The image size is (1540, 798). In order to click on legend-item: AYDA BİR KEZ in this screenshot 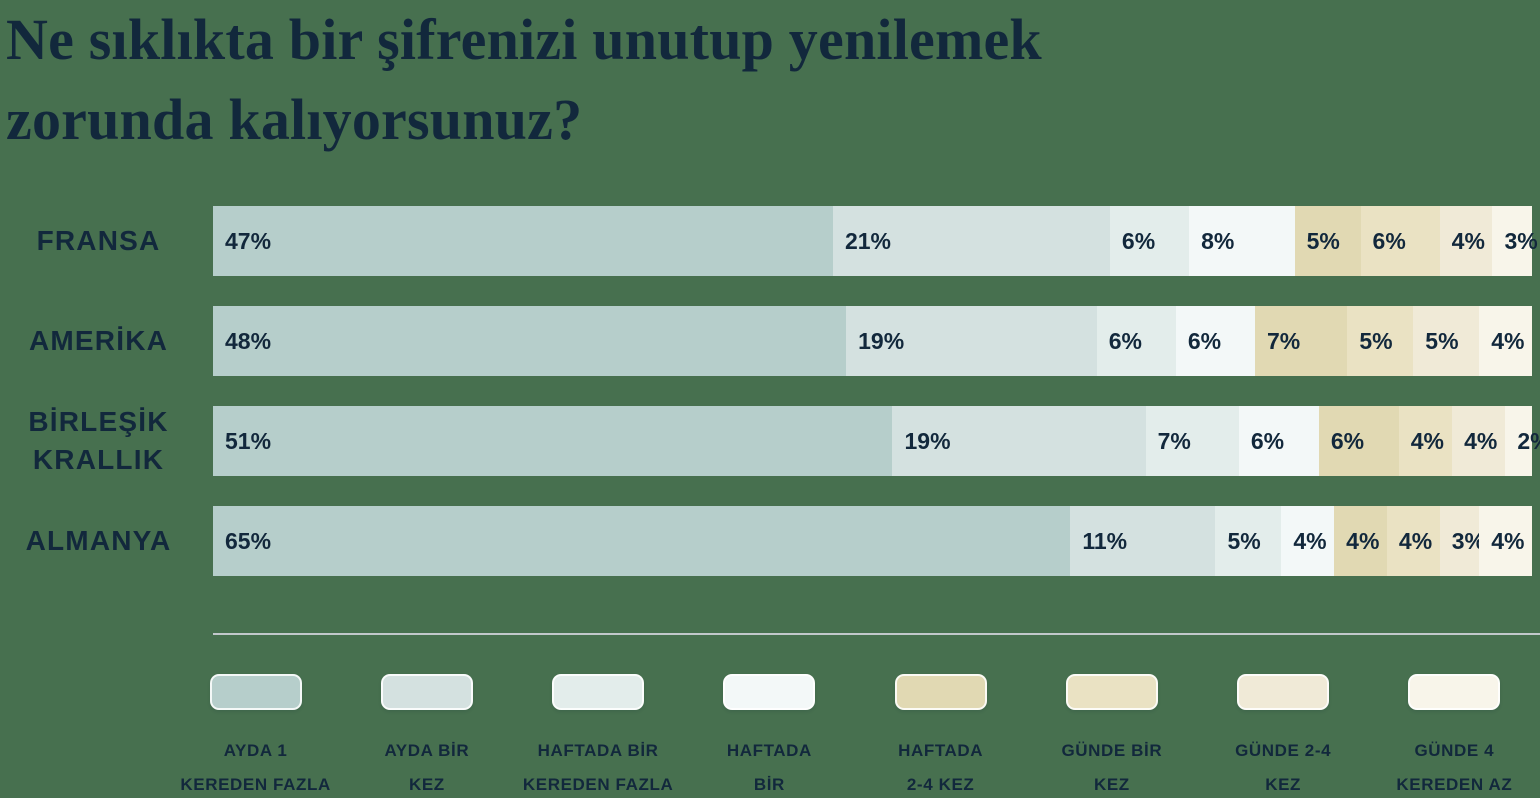, I will do `click(426, 736)`.